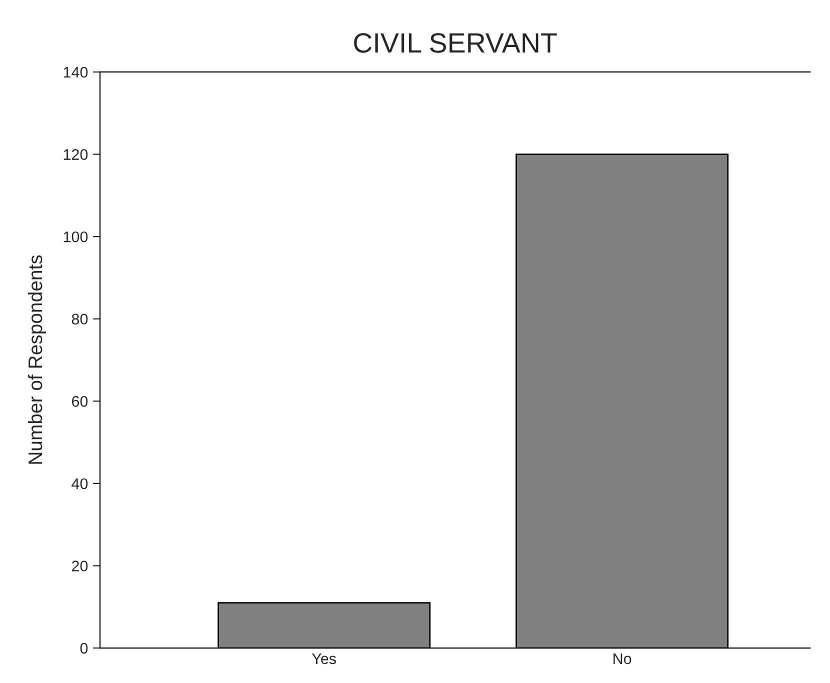 This screenshot has height=683, width=830. I want to click on x-tick-label: No, so click(623, 658).